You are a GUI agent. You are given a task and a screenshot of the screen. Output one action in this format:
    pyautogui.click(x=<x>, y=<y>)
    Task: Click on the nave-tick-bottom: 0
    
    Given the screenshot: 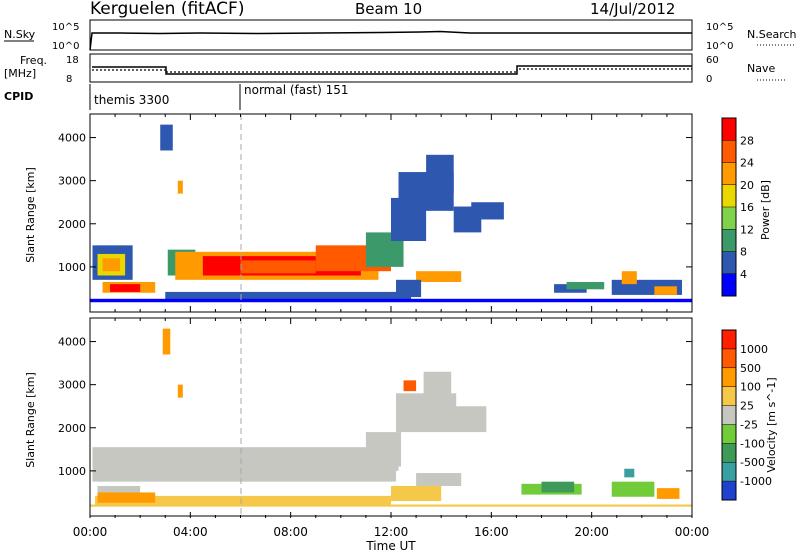 What is the action you would take?
    pyautogui.click(x=709, y=79)
    